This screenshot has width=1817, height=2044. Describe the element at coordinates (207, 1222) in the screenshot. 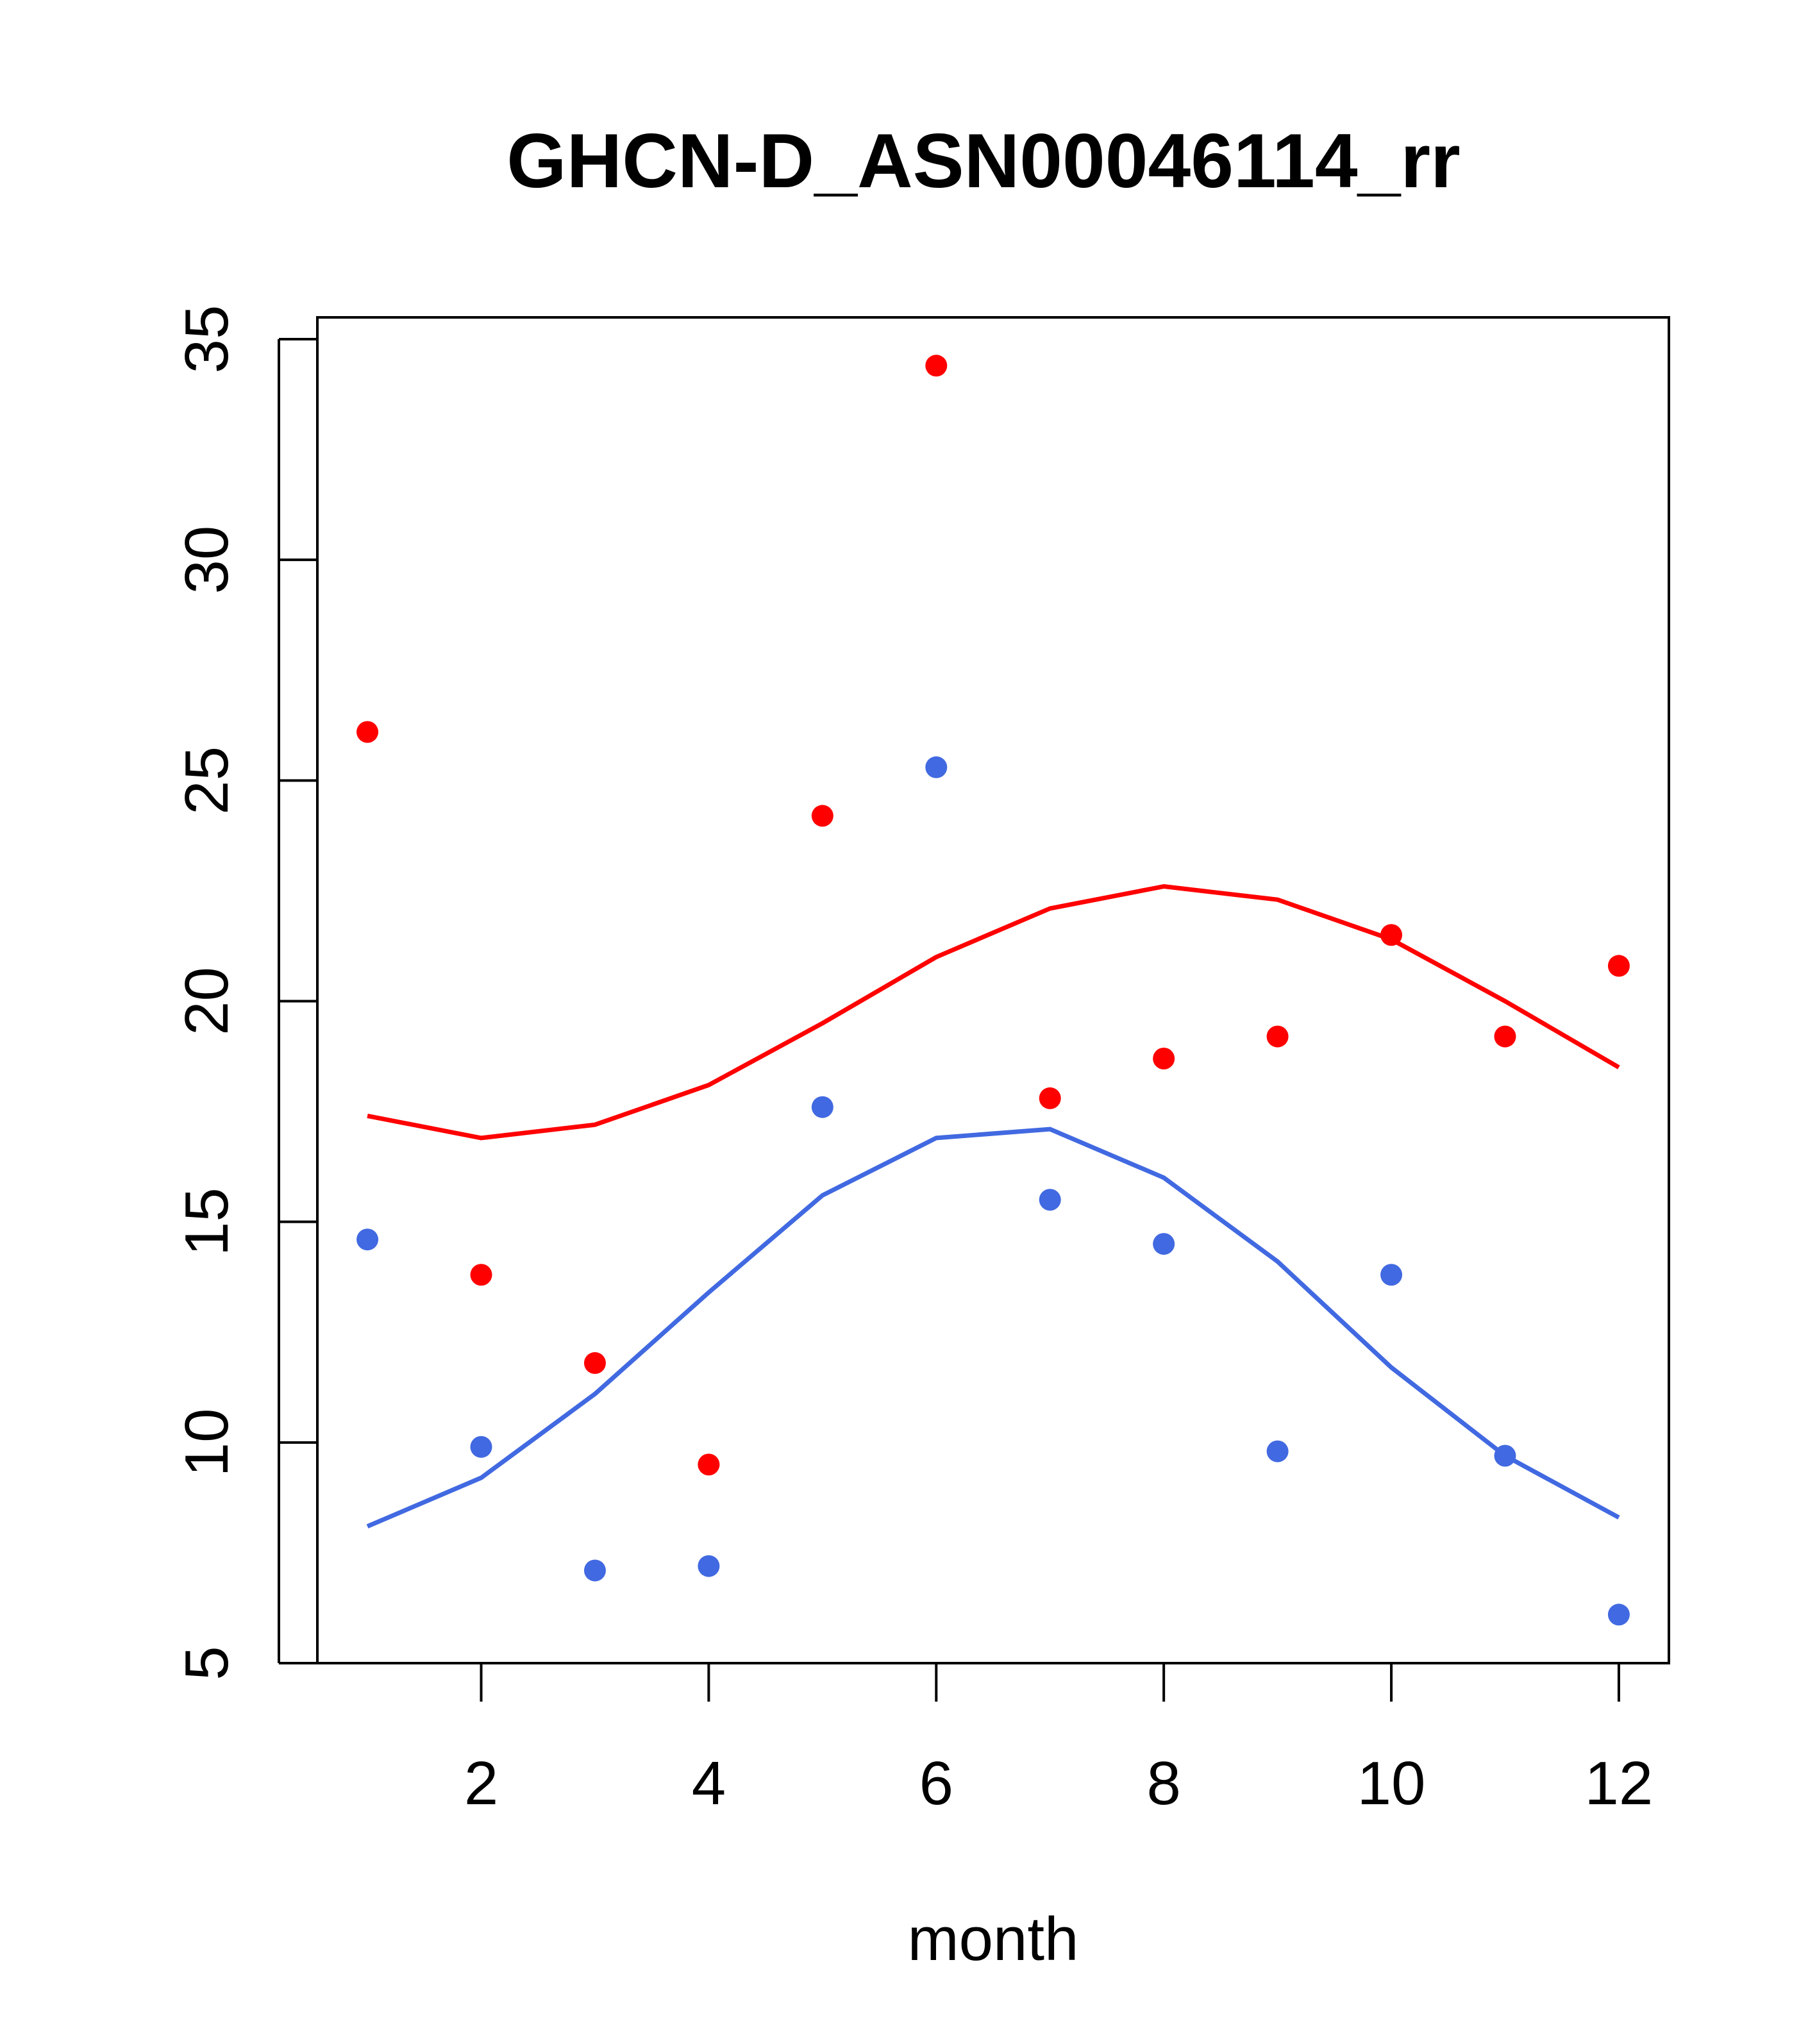

I see `y-tick-label: 15` at that location.